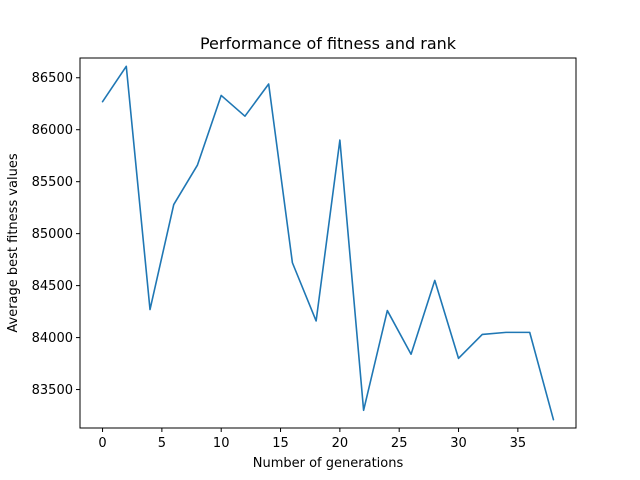 This screenshot has height=480, width=640. What do you see at coordinates (221, 443) in the screenshot?
I see `x-tick-label: 10` at bounding box center [221, 443].